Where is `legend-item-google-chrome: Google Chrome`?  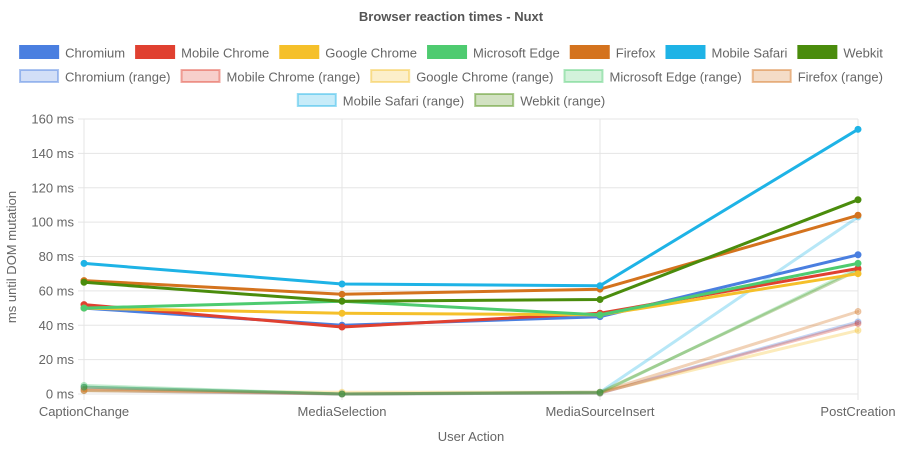
legend-item-google-chrome: Google Chrome is located at coordinates (348, 53).